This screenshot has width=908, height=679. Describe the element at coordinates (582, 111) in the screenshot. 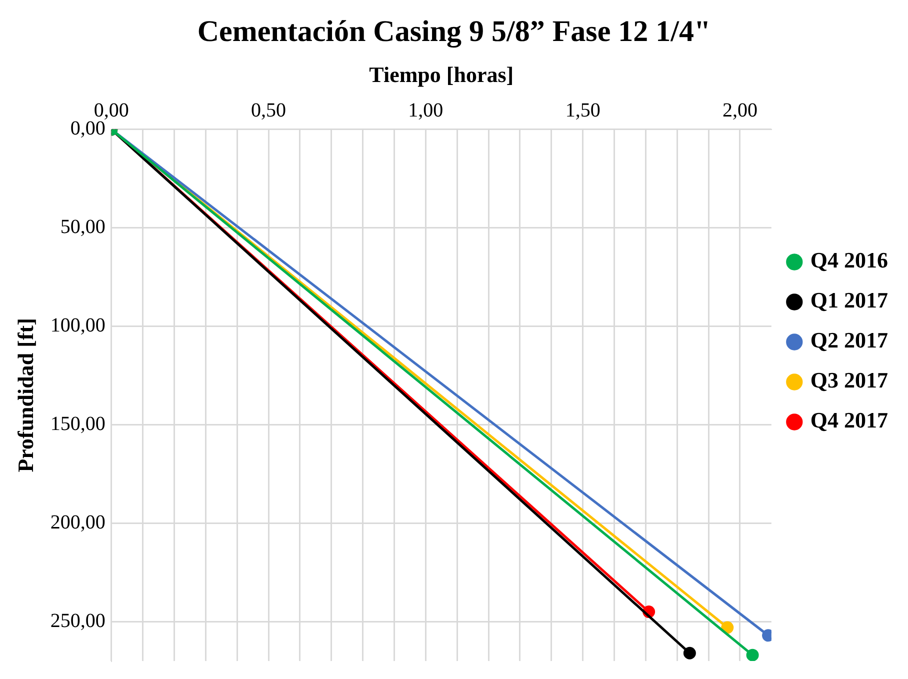

I see `x-tick-label: 1,50` at that location.